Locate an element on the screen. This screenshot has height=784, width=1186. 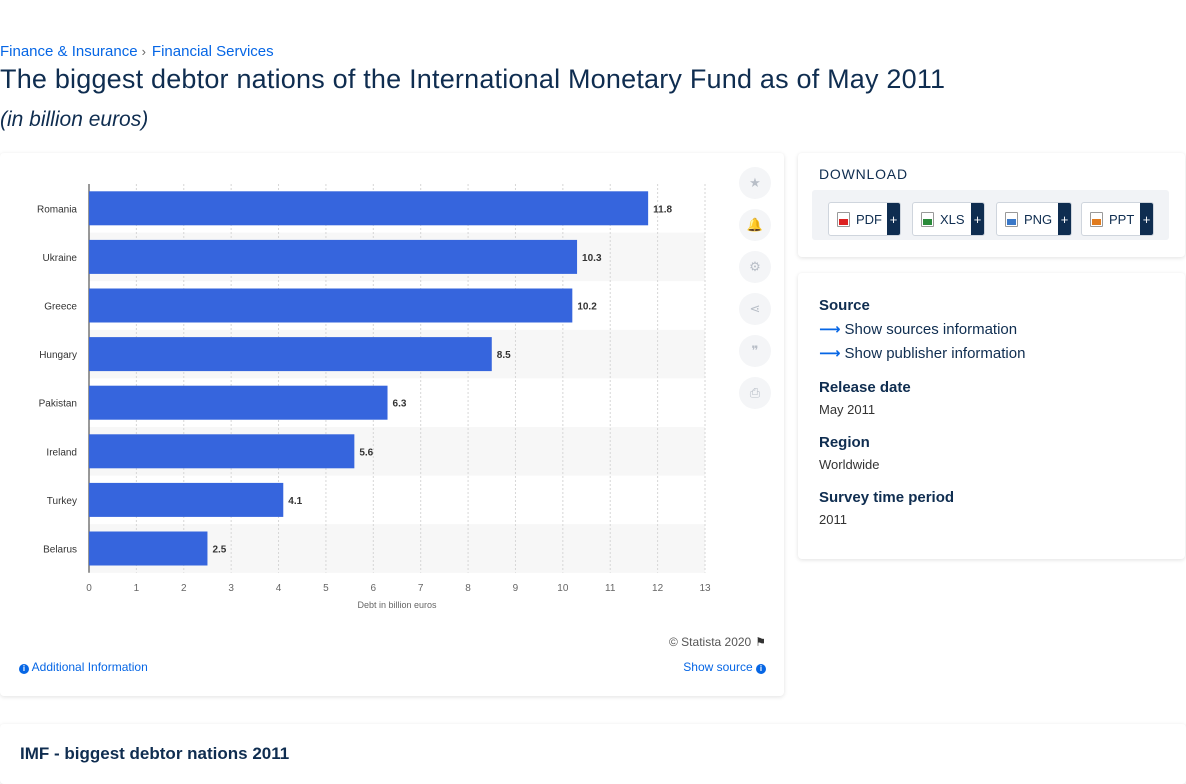
release-date-value: May 2011 is located at coordinates (847, 409).